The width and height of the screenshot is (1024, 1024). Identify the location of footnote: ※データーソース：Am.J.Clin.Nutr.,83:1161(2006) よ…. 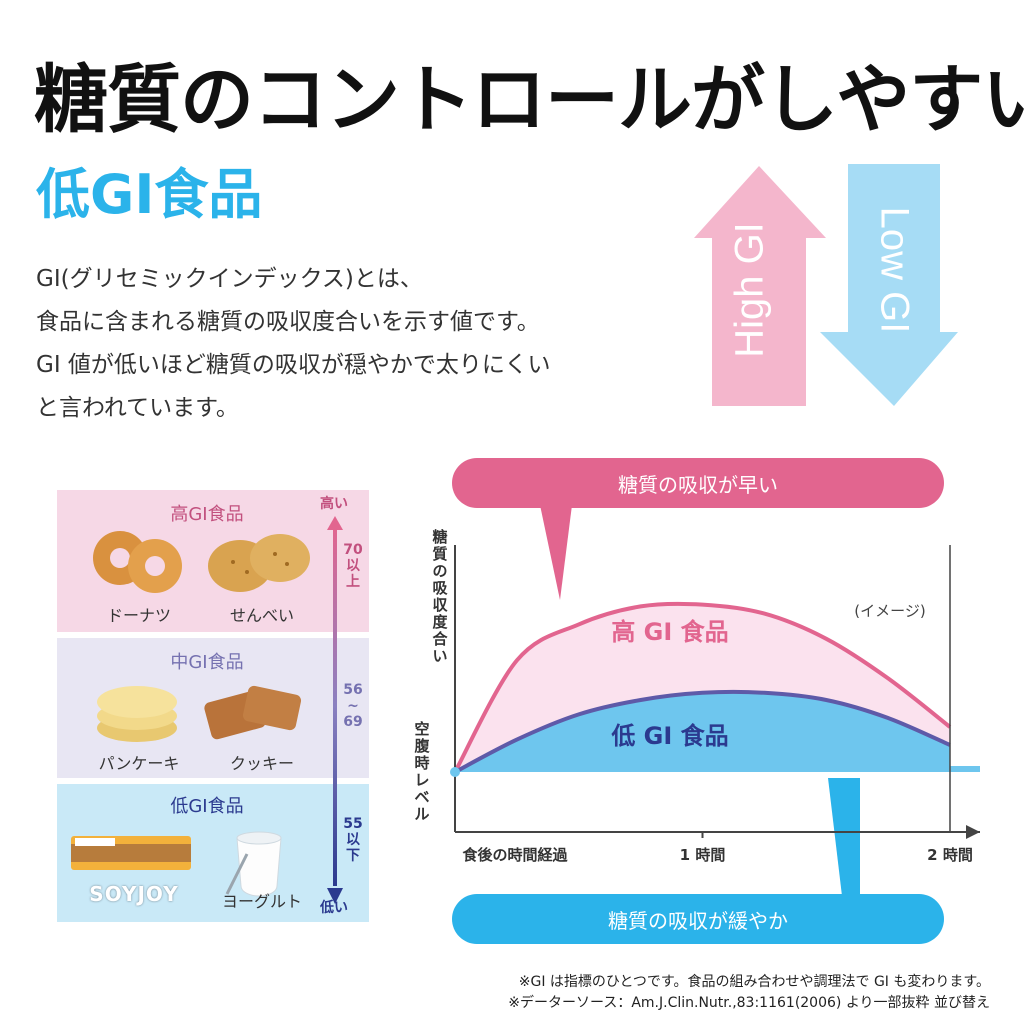
(749, 1003).